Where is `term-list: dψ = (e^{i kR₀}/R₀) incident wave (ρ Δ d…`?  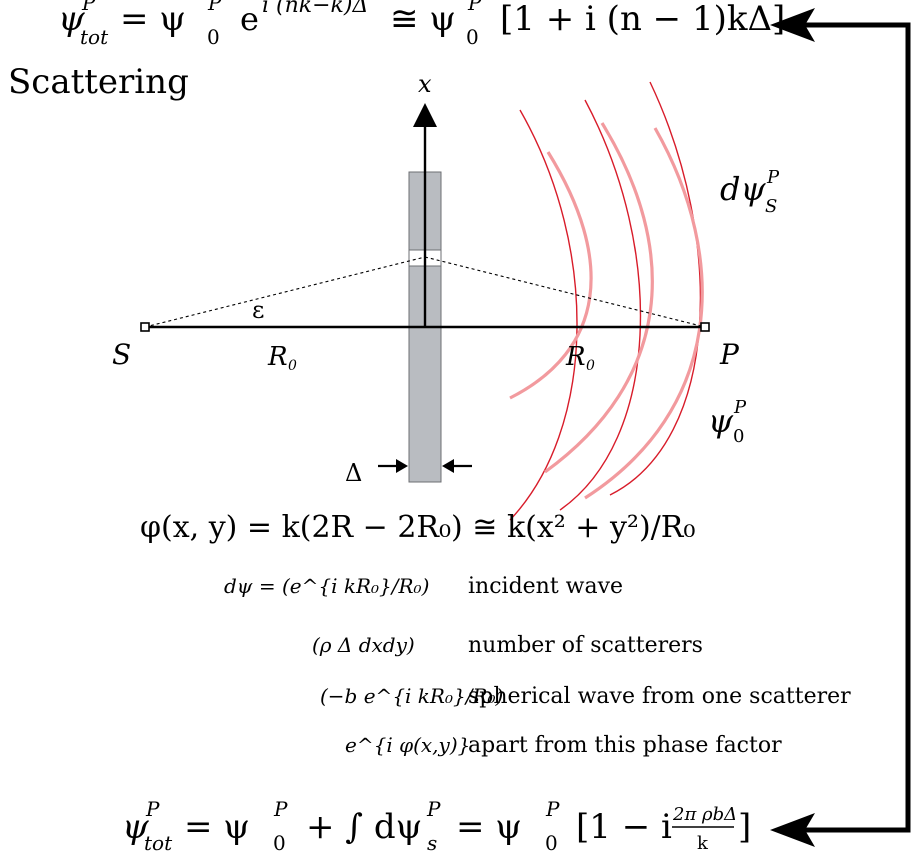 term-list: dψ = (e^{i kR₀}/R₀) incident wave (ρ Δ d… is located at coordinates (537, 666).